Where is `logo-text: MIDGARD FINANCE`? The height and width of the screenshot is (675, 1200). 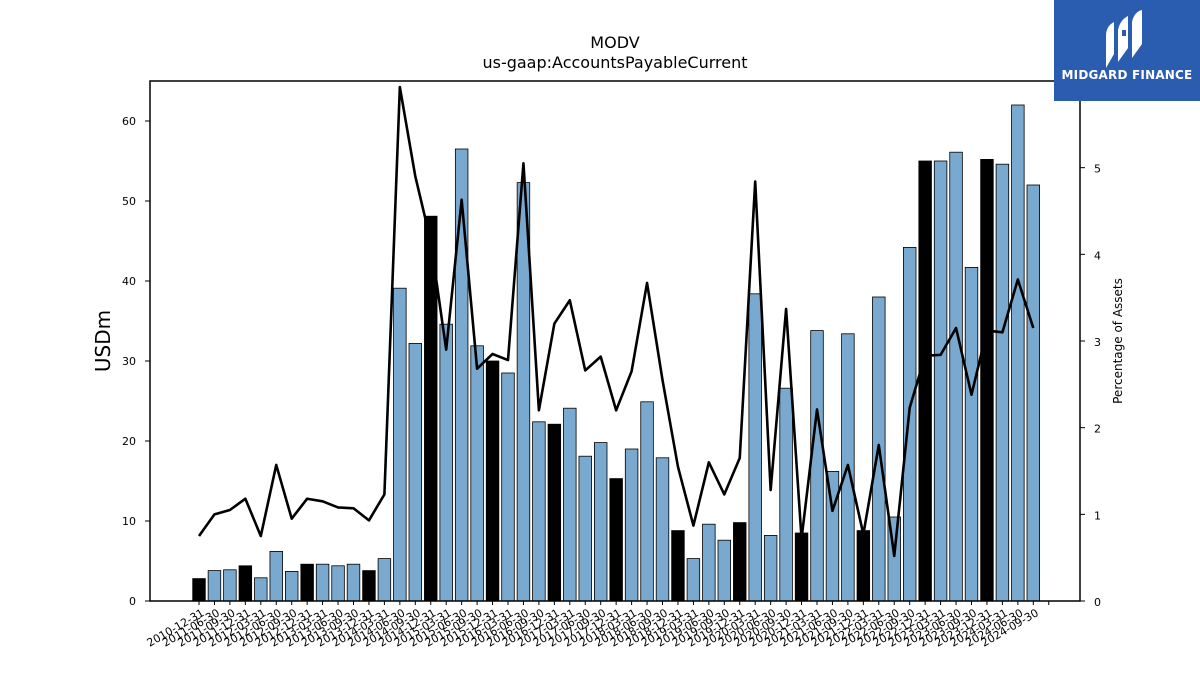
logo-text: MIDGARD FINANCE is located at coordinates (1127, 75).